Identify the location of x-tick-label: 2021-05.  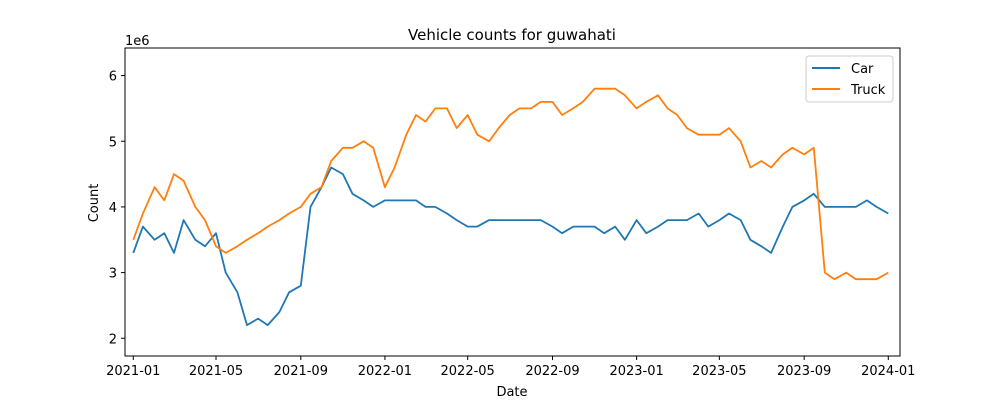
(216, 371).